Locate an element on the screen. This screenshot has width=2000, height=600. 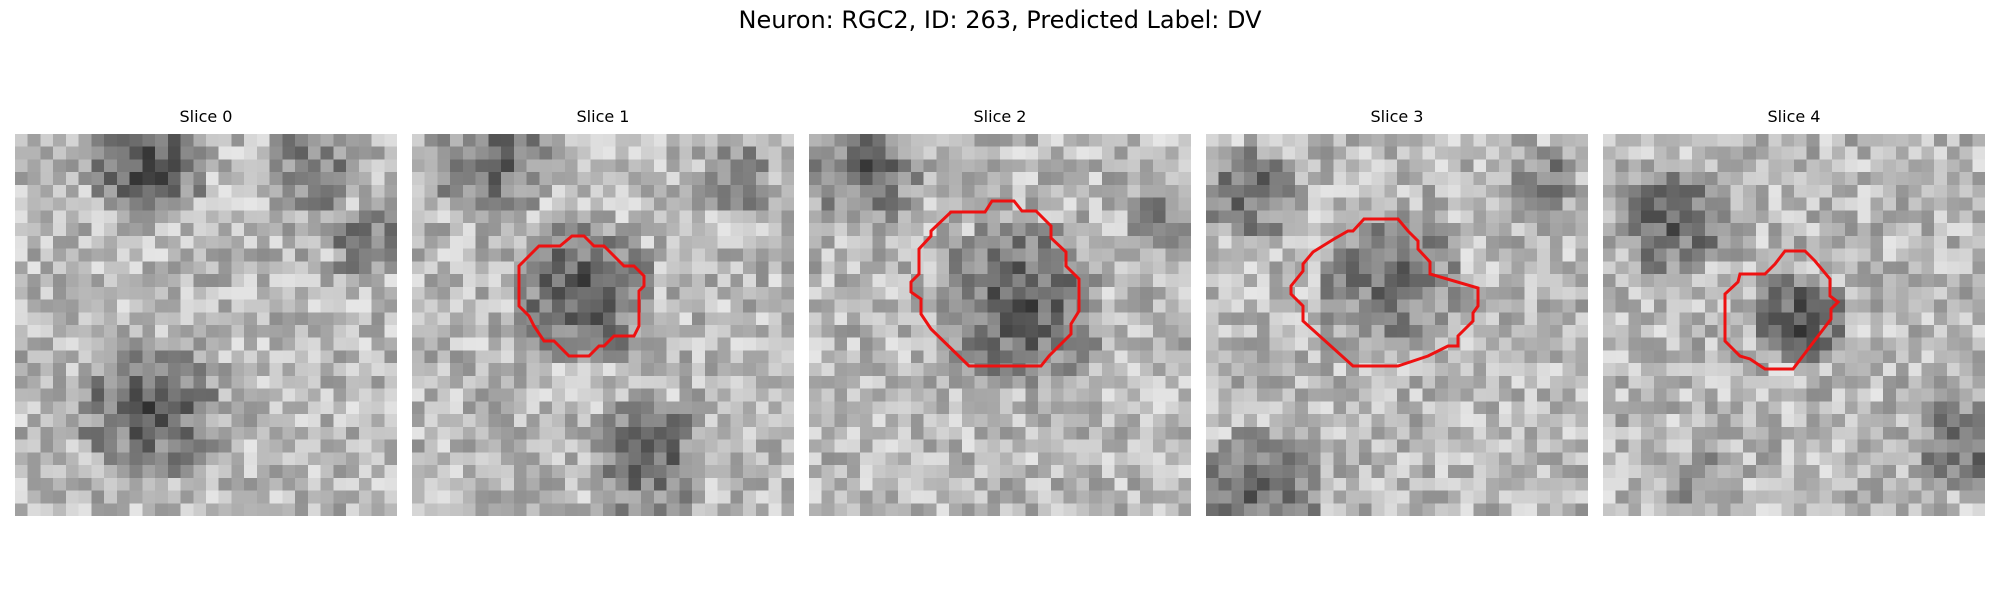
panel-title: Slice 4 is located at coordinates (1794, 116).